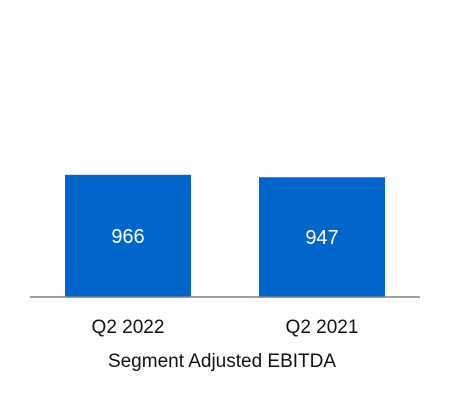 The image size is (450, 400). What do you see at coordinates (222, 361) in the screenshot?
I see `x-axis-title: Segment Adjusted EBITDA` at bounding box center [222, 361].